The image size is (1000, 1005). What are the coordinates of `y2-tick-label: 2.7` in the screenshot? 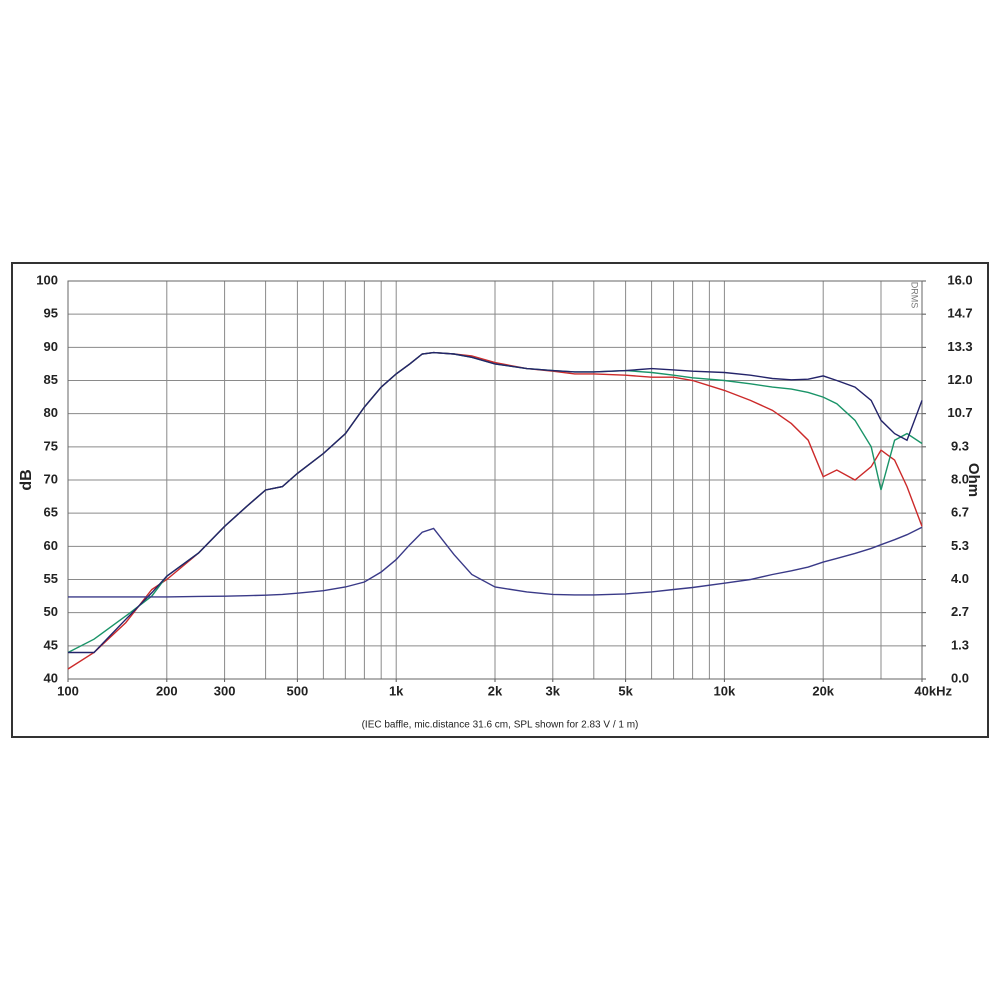 It's located at (960, 611).